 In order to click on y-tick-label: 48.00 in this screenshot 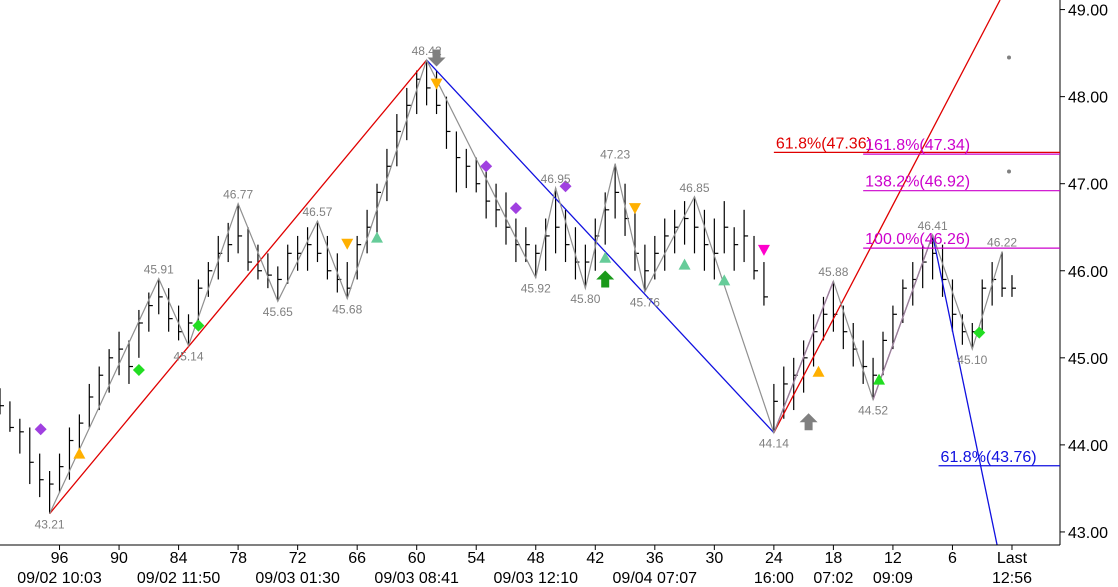, I will do `click(1088, 98)`.